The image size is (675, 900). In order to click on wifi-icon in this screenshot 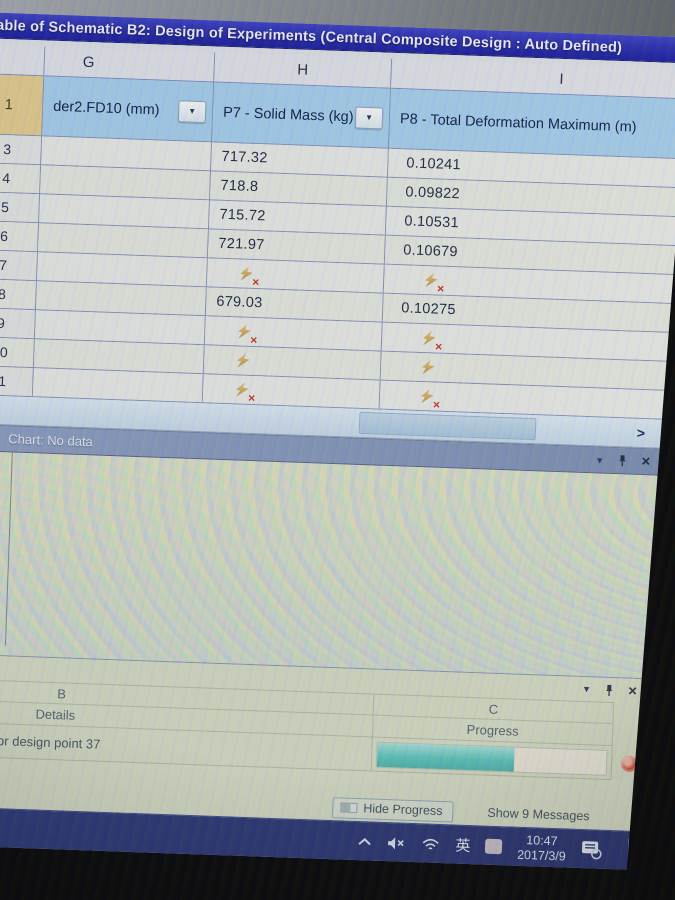, I will do `click(430, 844)`.